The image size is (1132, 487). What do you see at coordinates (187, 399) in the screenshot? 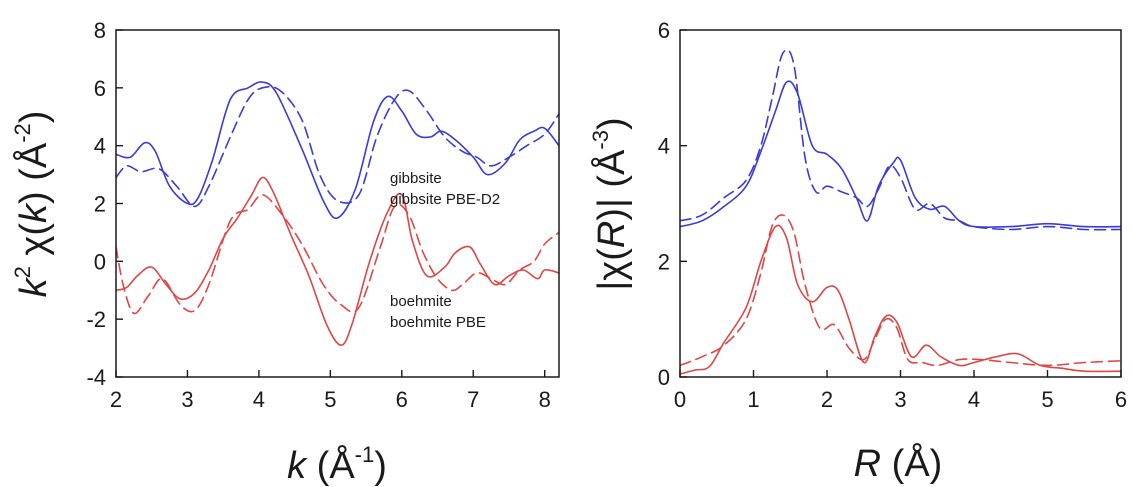
I see `chi-k-xtick-label: 3` at bounding box center [187, 399].